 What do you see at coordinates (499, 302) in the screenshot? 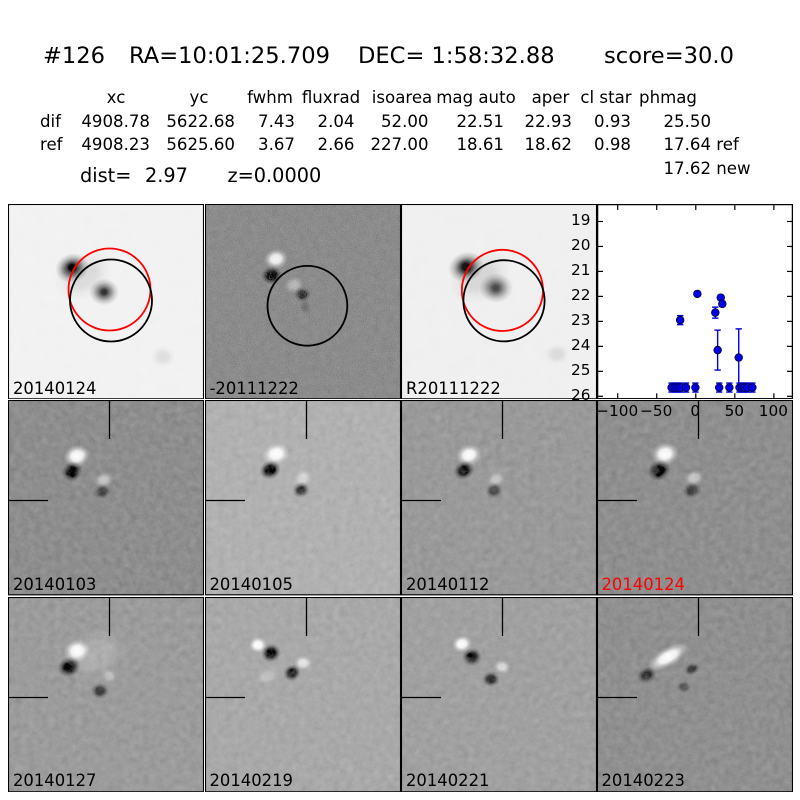
I see `stamp-ref-R20111222: R20111222` at bounding box center [499, 302].